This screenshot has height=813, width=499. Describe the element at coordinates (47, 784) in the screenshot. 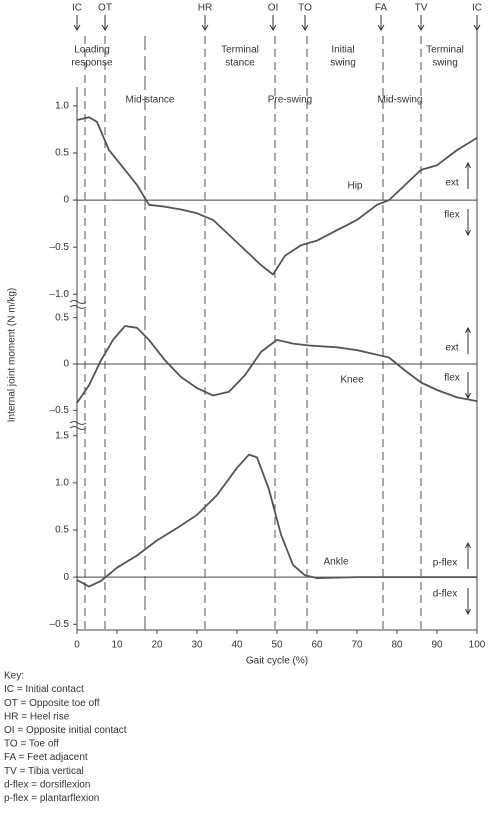

I see `key-line: d-flex = dorsiflexion` at that location.